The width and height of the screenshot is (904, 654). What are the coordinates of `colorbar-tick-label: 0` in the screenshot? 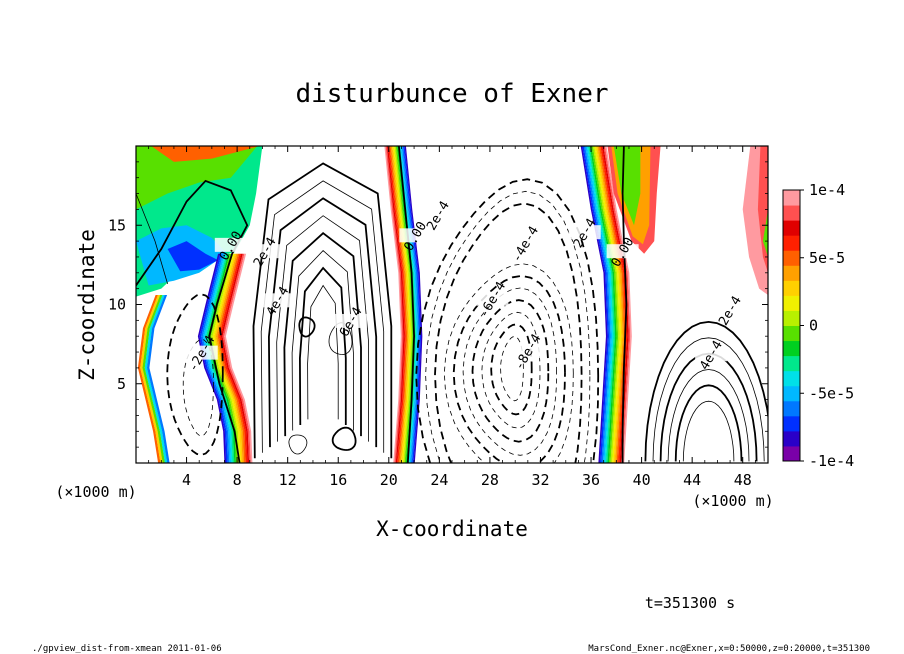 It's located at (813, 326).